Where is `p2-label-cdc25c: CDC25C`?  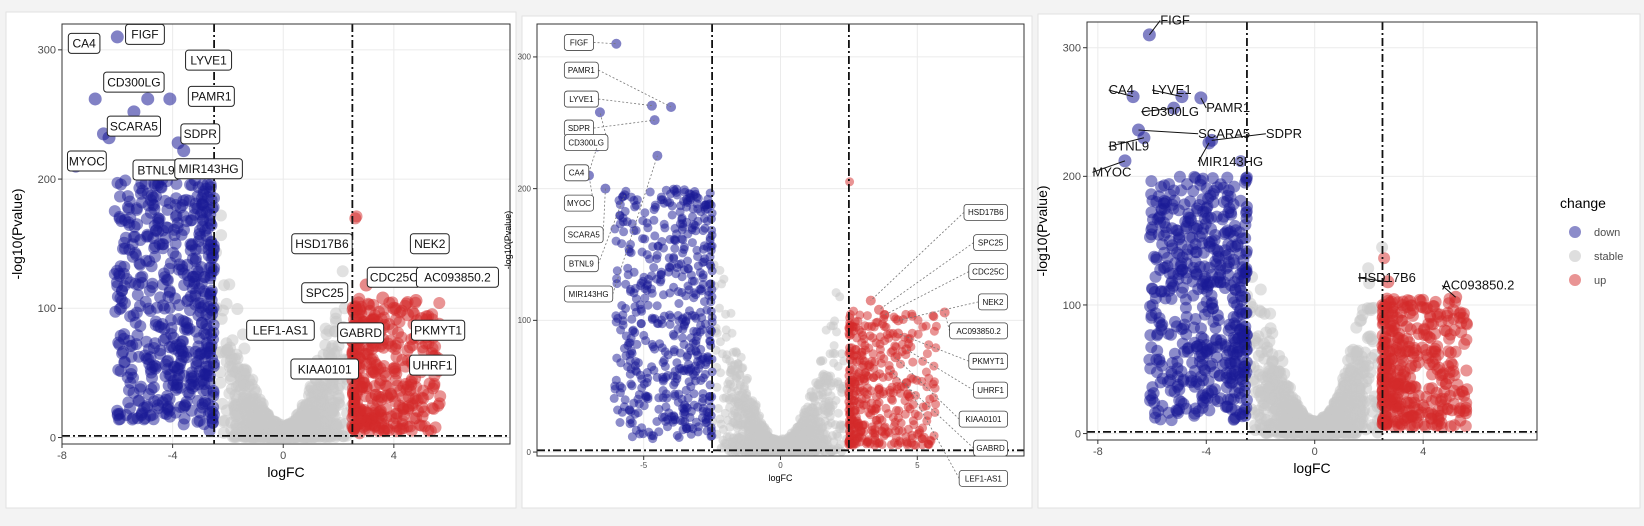 p2-label-cdc25c: CDC25C is located at coordinates (988, 271).